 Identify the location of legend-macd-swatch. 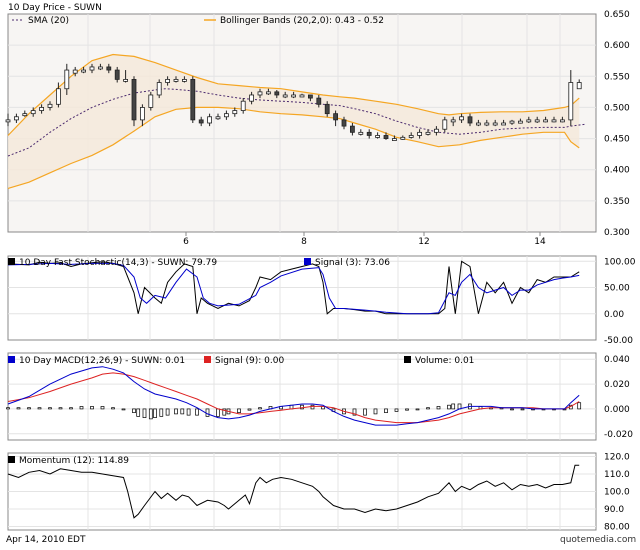
(11, 359).